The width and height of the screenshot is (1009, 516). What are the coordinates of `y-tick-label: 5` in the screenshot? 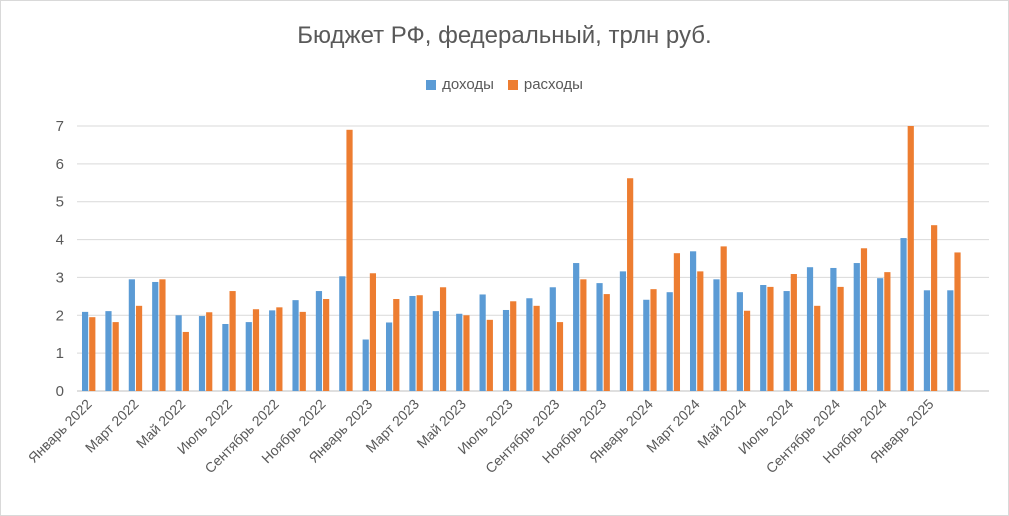 It's located at (60, 202).